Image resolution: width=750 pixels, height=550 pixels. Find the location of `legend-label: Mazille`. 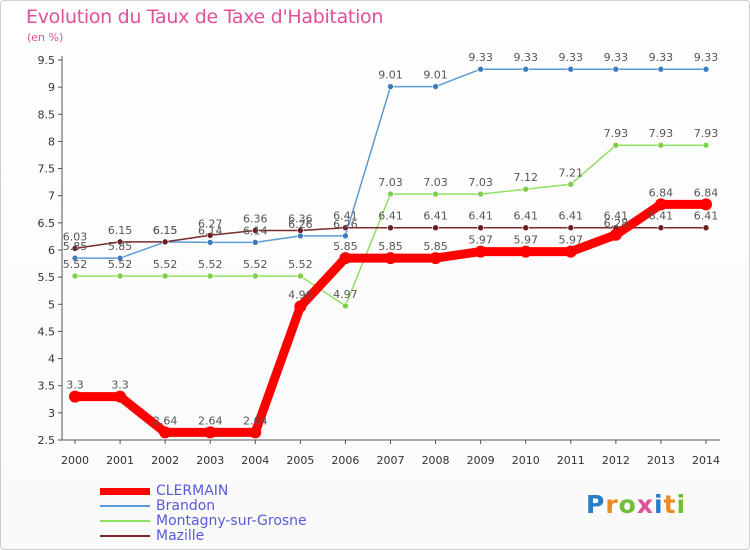

legend-label: Mazille is located at coordinates (180, 536).